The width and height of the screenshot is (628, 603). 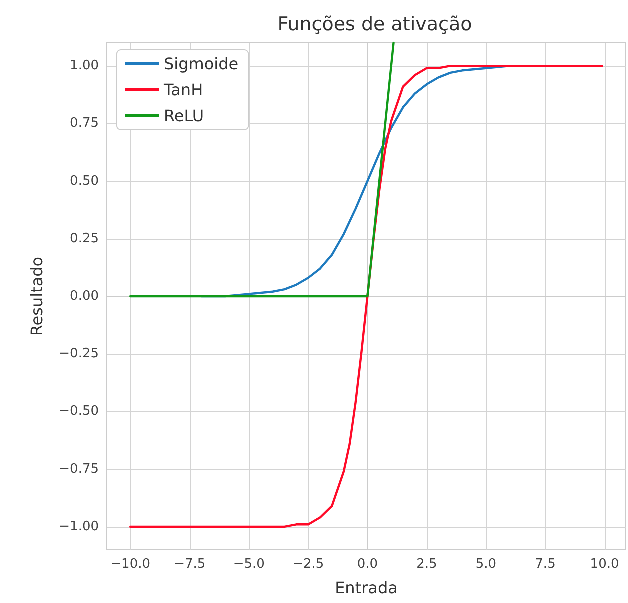 What do you see at coordinates (84, 181) in the screenshot?
I see `y-tick-label: 0.50` at bounding box center [84, 181].